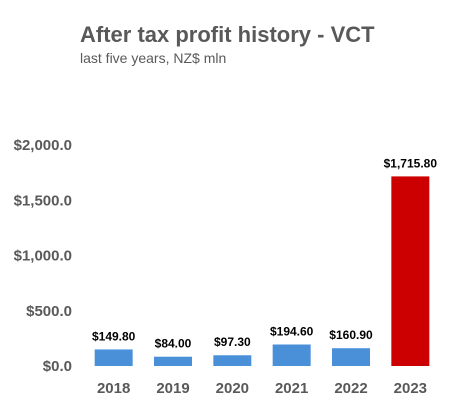 This screenshot has width=450, height=419. What do you see at coordinates (291, 355) in the screenshot?
I see `bar-2021` at bounding box center [291, 355].